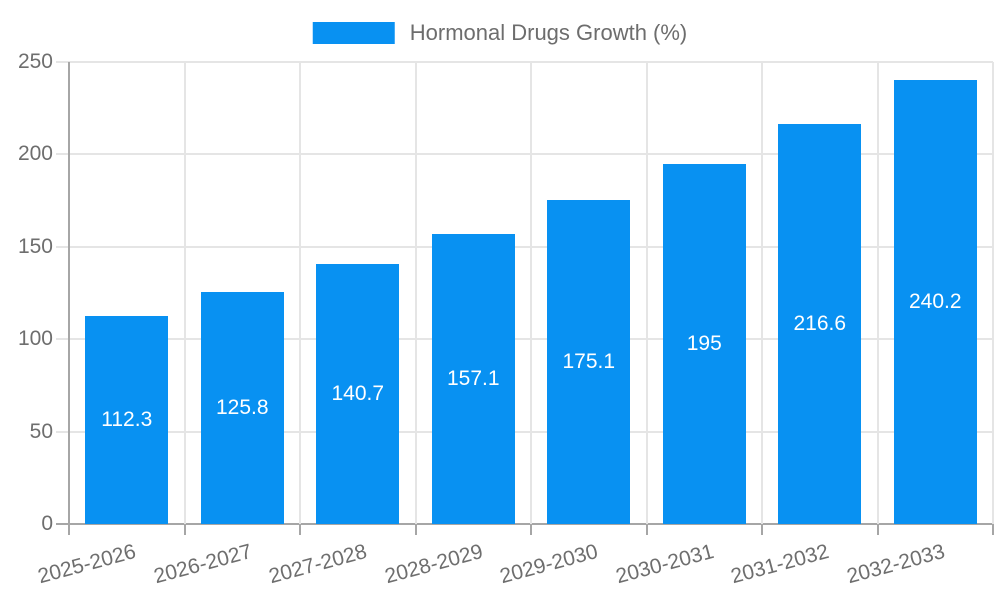  I want to click on bar: 216.6, so click(820, 323).